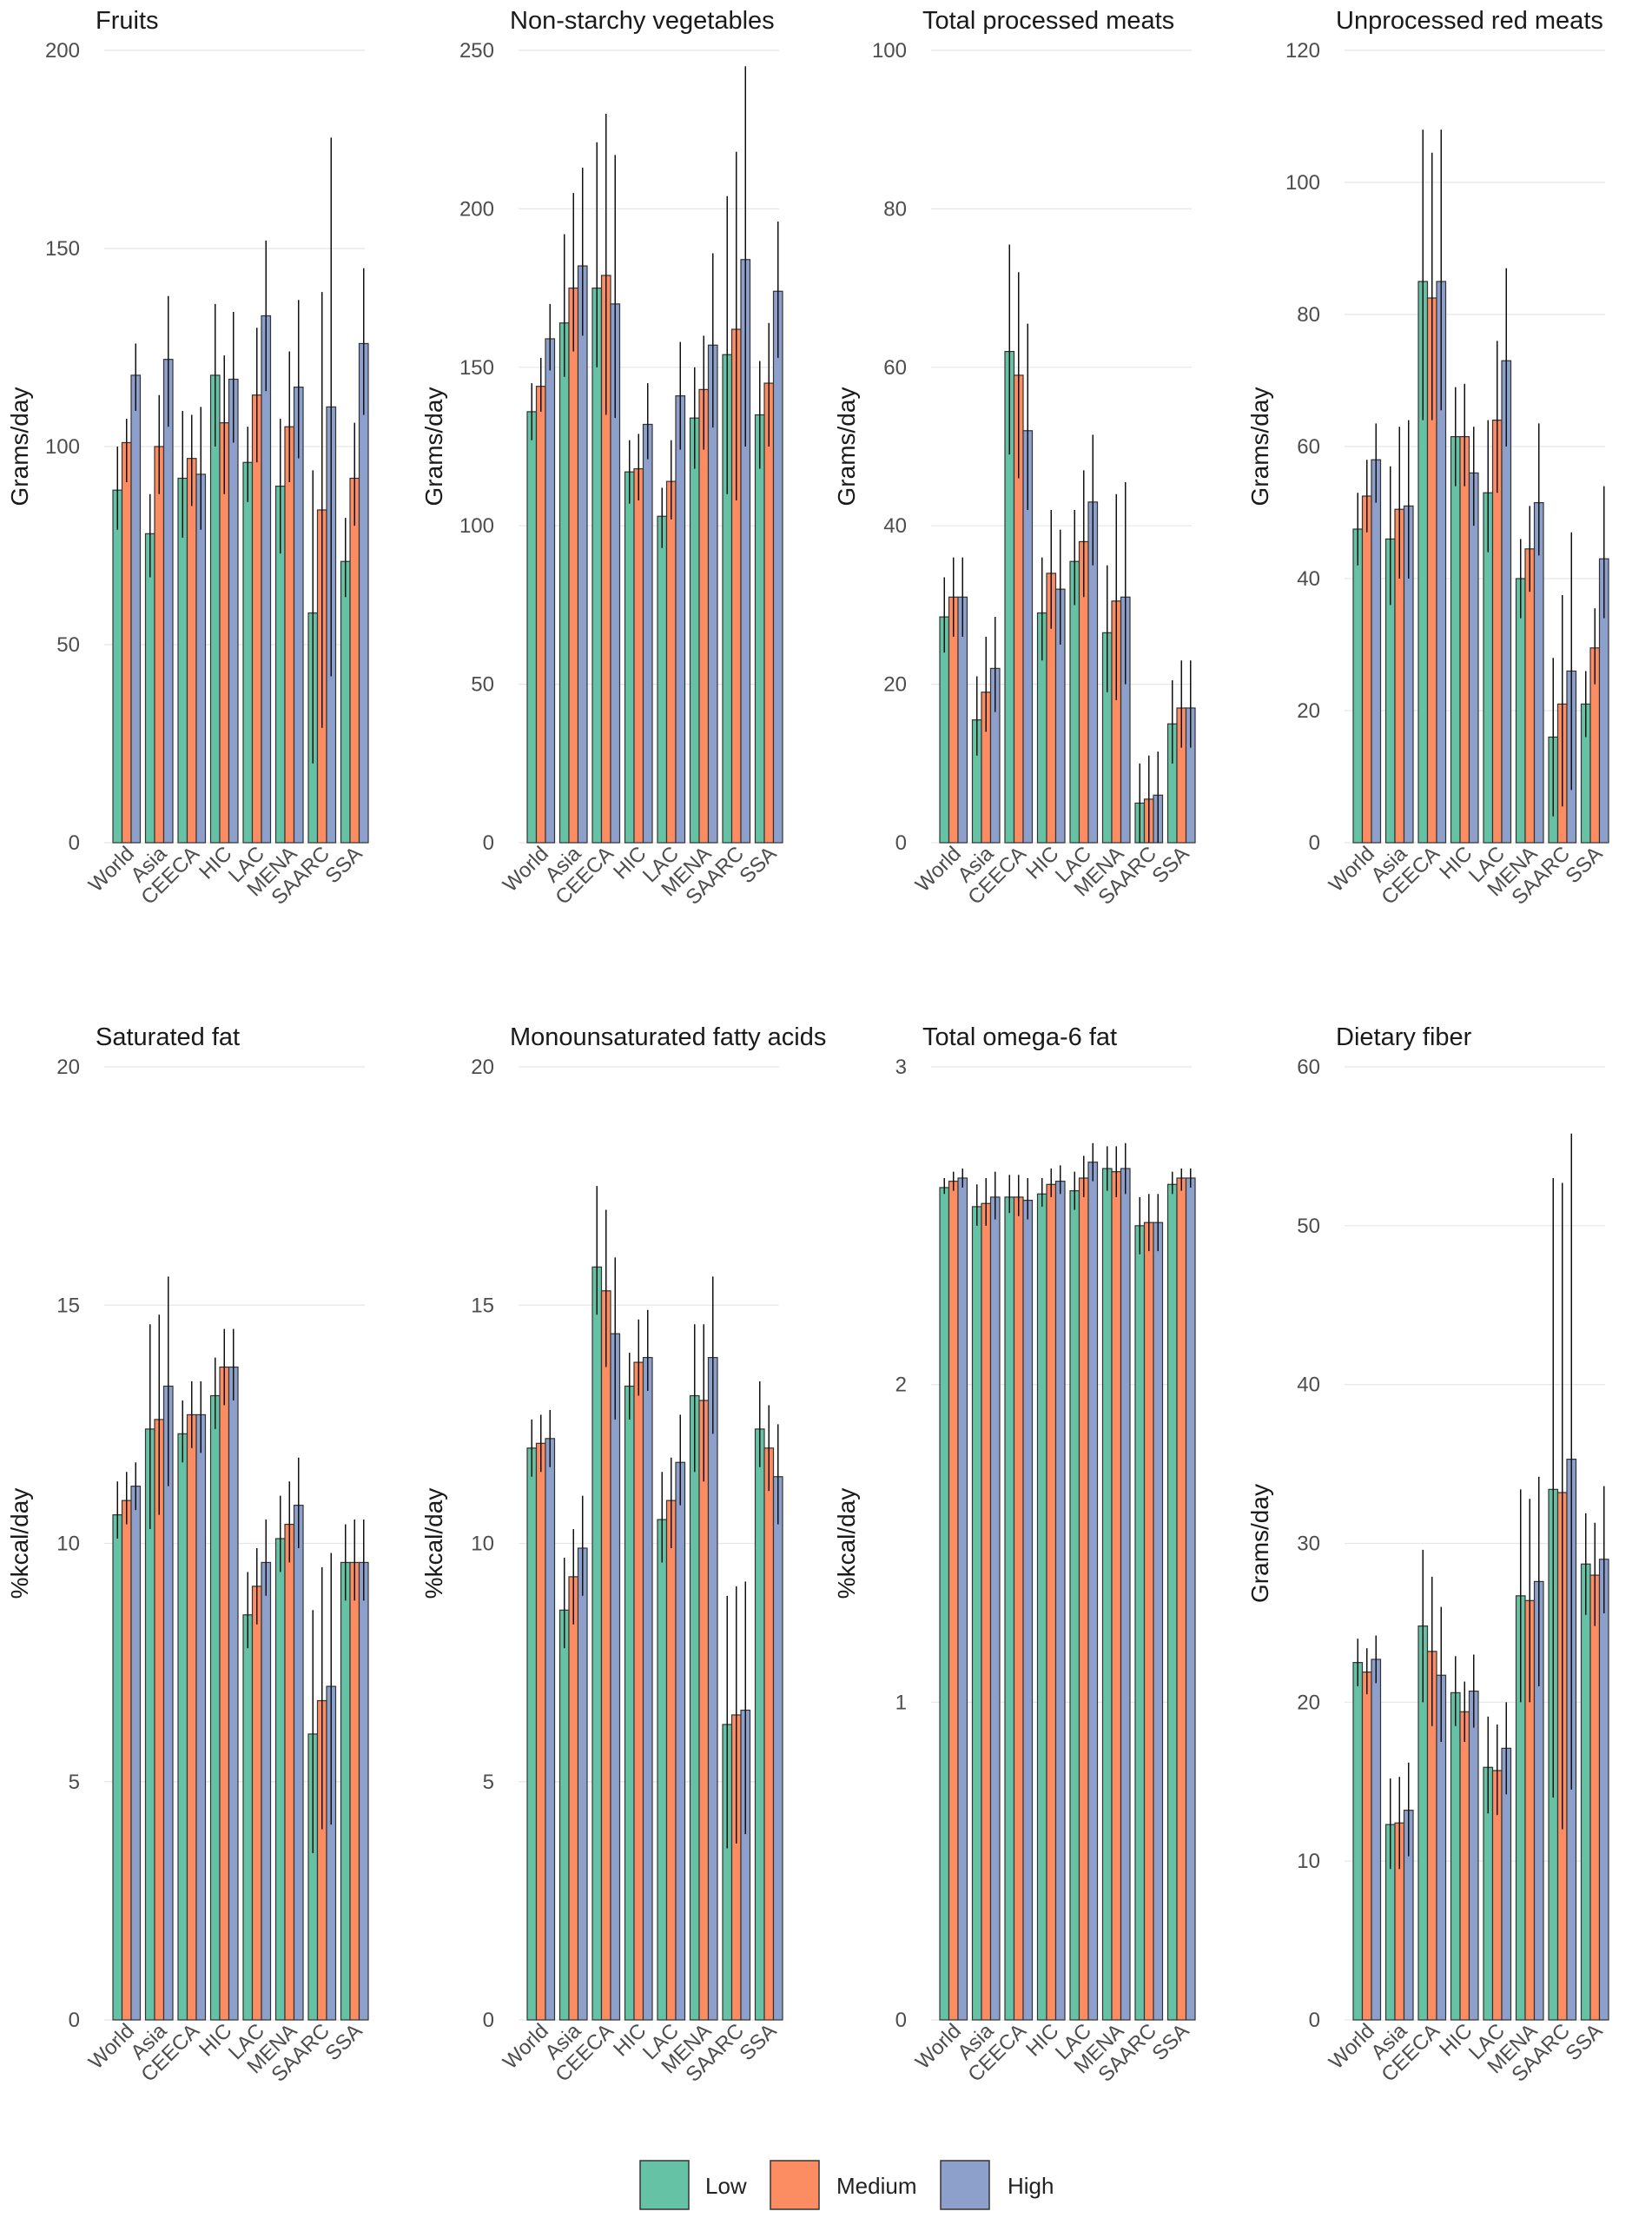  I want to click on chart-title: Total processed meats, so click(1048, 21).